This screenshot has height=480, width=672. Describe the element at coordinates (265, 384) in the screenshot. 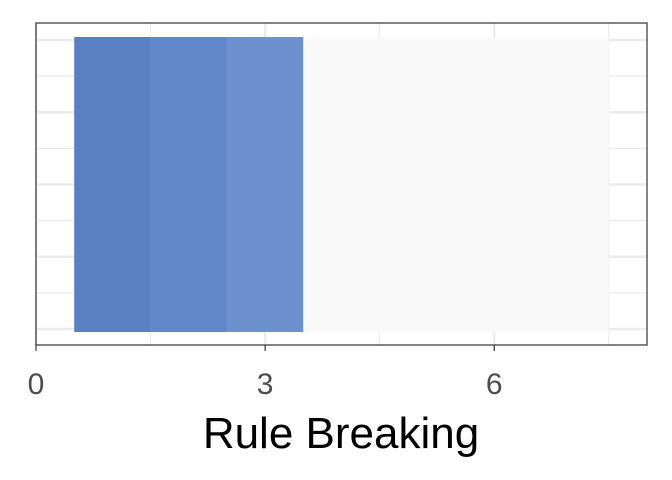

I see `x-tick-label: 3` at that location.